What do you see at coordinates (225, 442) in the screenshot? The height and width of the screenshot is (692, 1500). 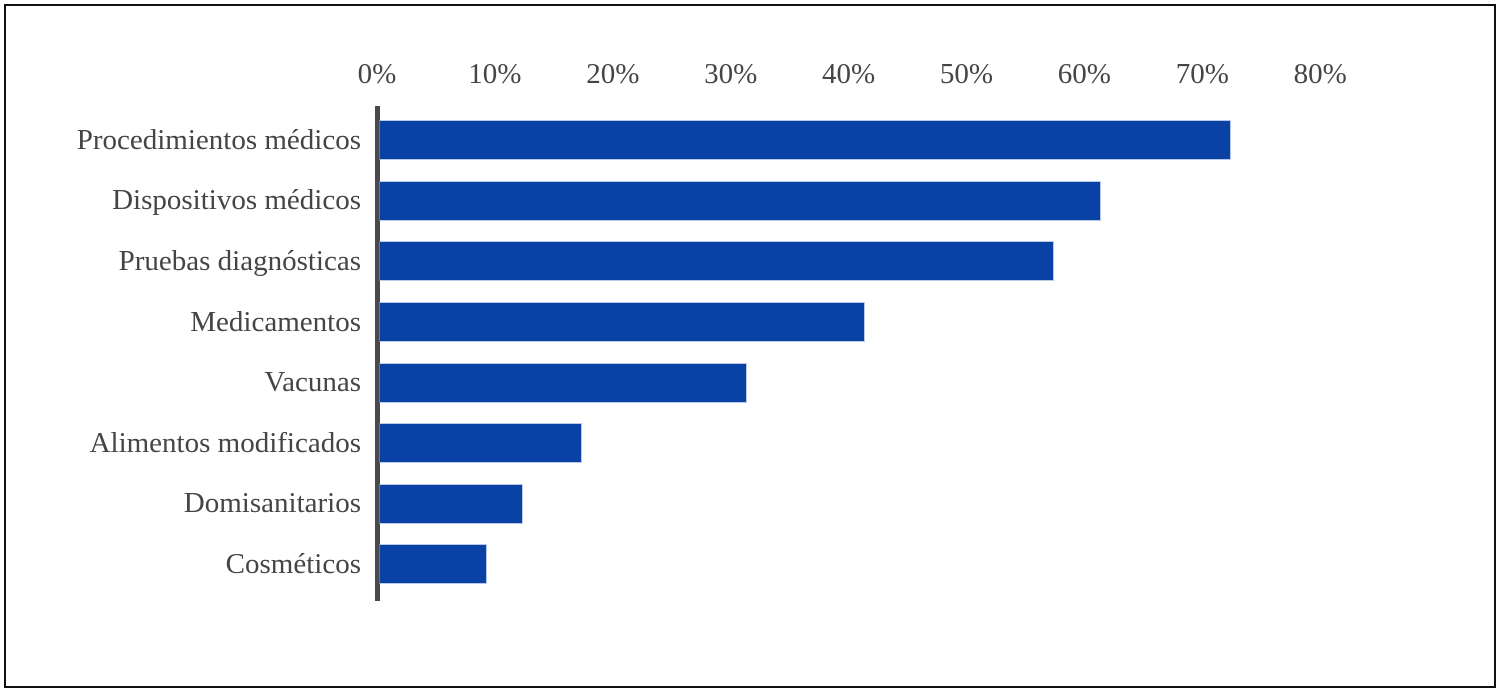 I see `category-label: Alimentos modificados` at bounding box center [225, 442].